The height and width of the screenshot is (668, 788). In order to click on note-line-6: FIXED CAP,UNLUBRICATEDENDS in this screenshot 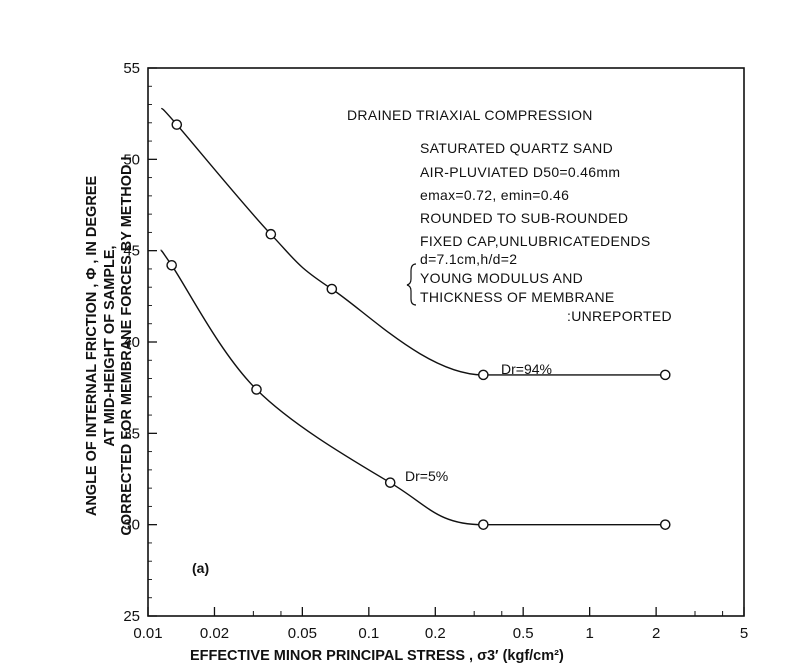, I will do `click(535, 241)`.